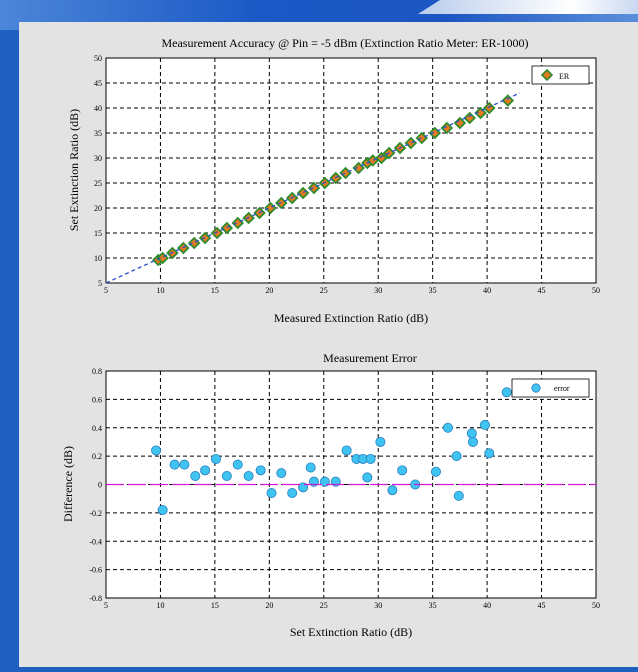 This screenshot has height=672, width=638. Describe the element at coordinates (324, 290) in the screenshot. I see `c1-x-tick-label: 25` at that location.